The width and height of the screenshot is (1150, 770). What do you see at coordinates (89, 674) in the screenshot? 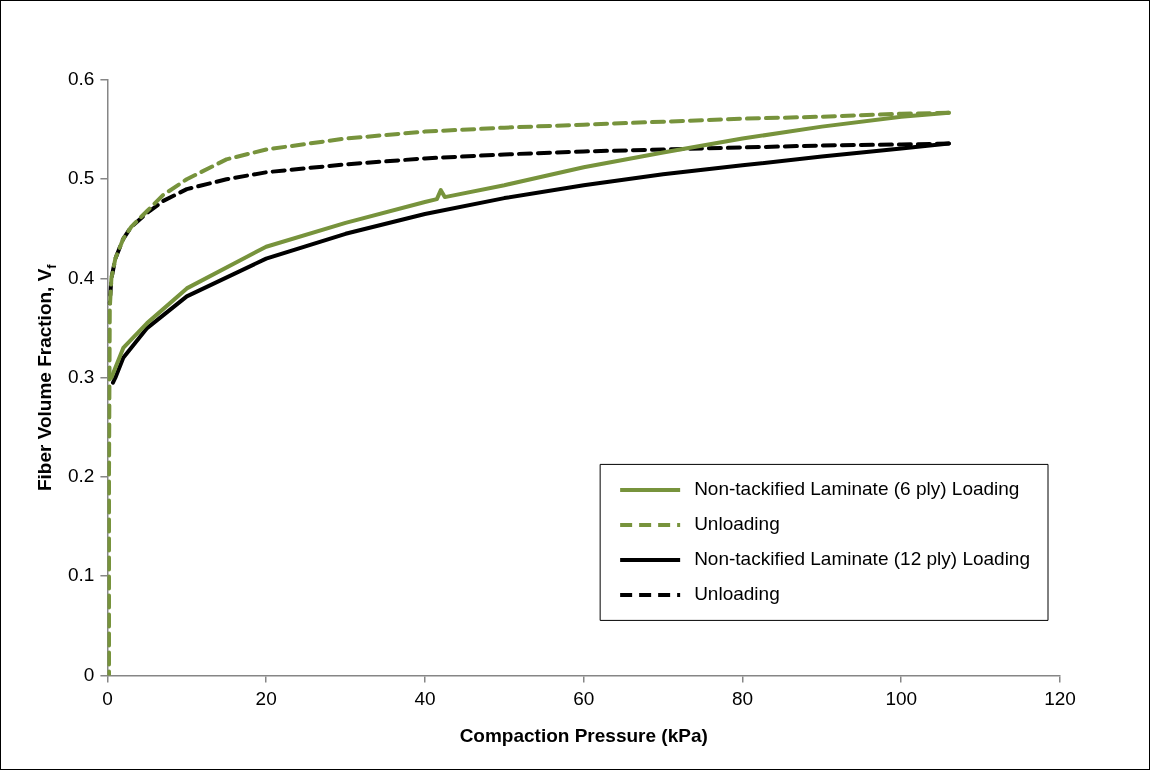
I see `y-tick-label: 0` at bounding box center [89, 674].